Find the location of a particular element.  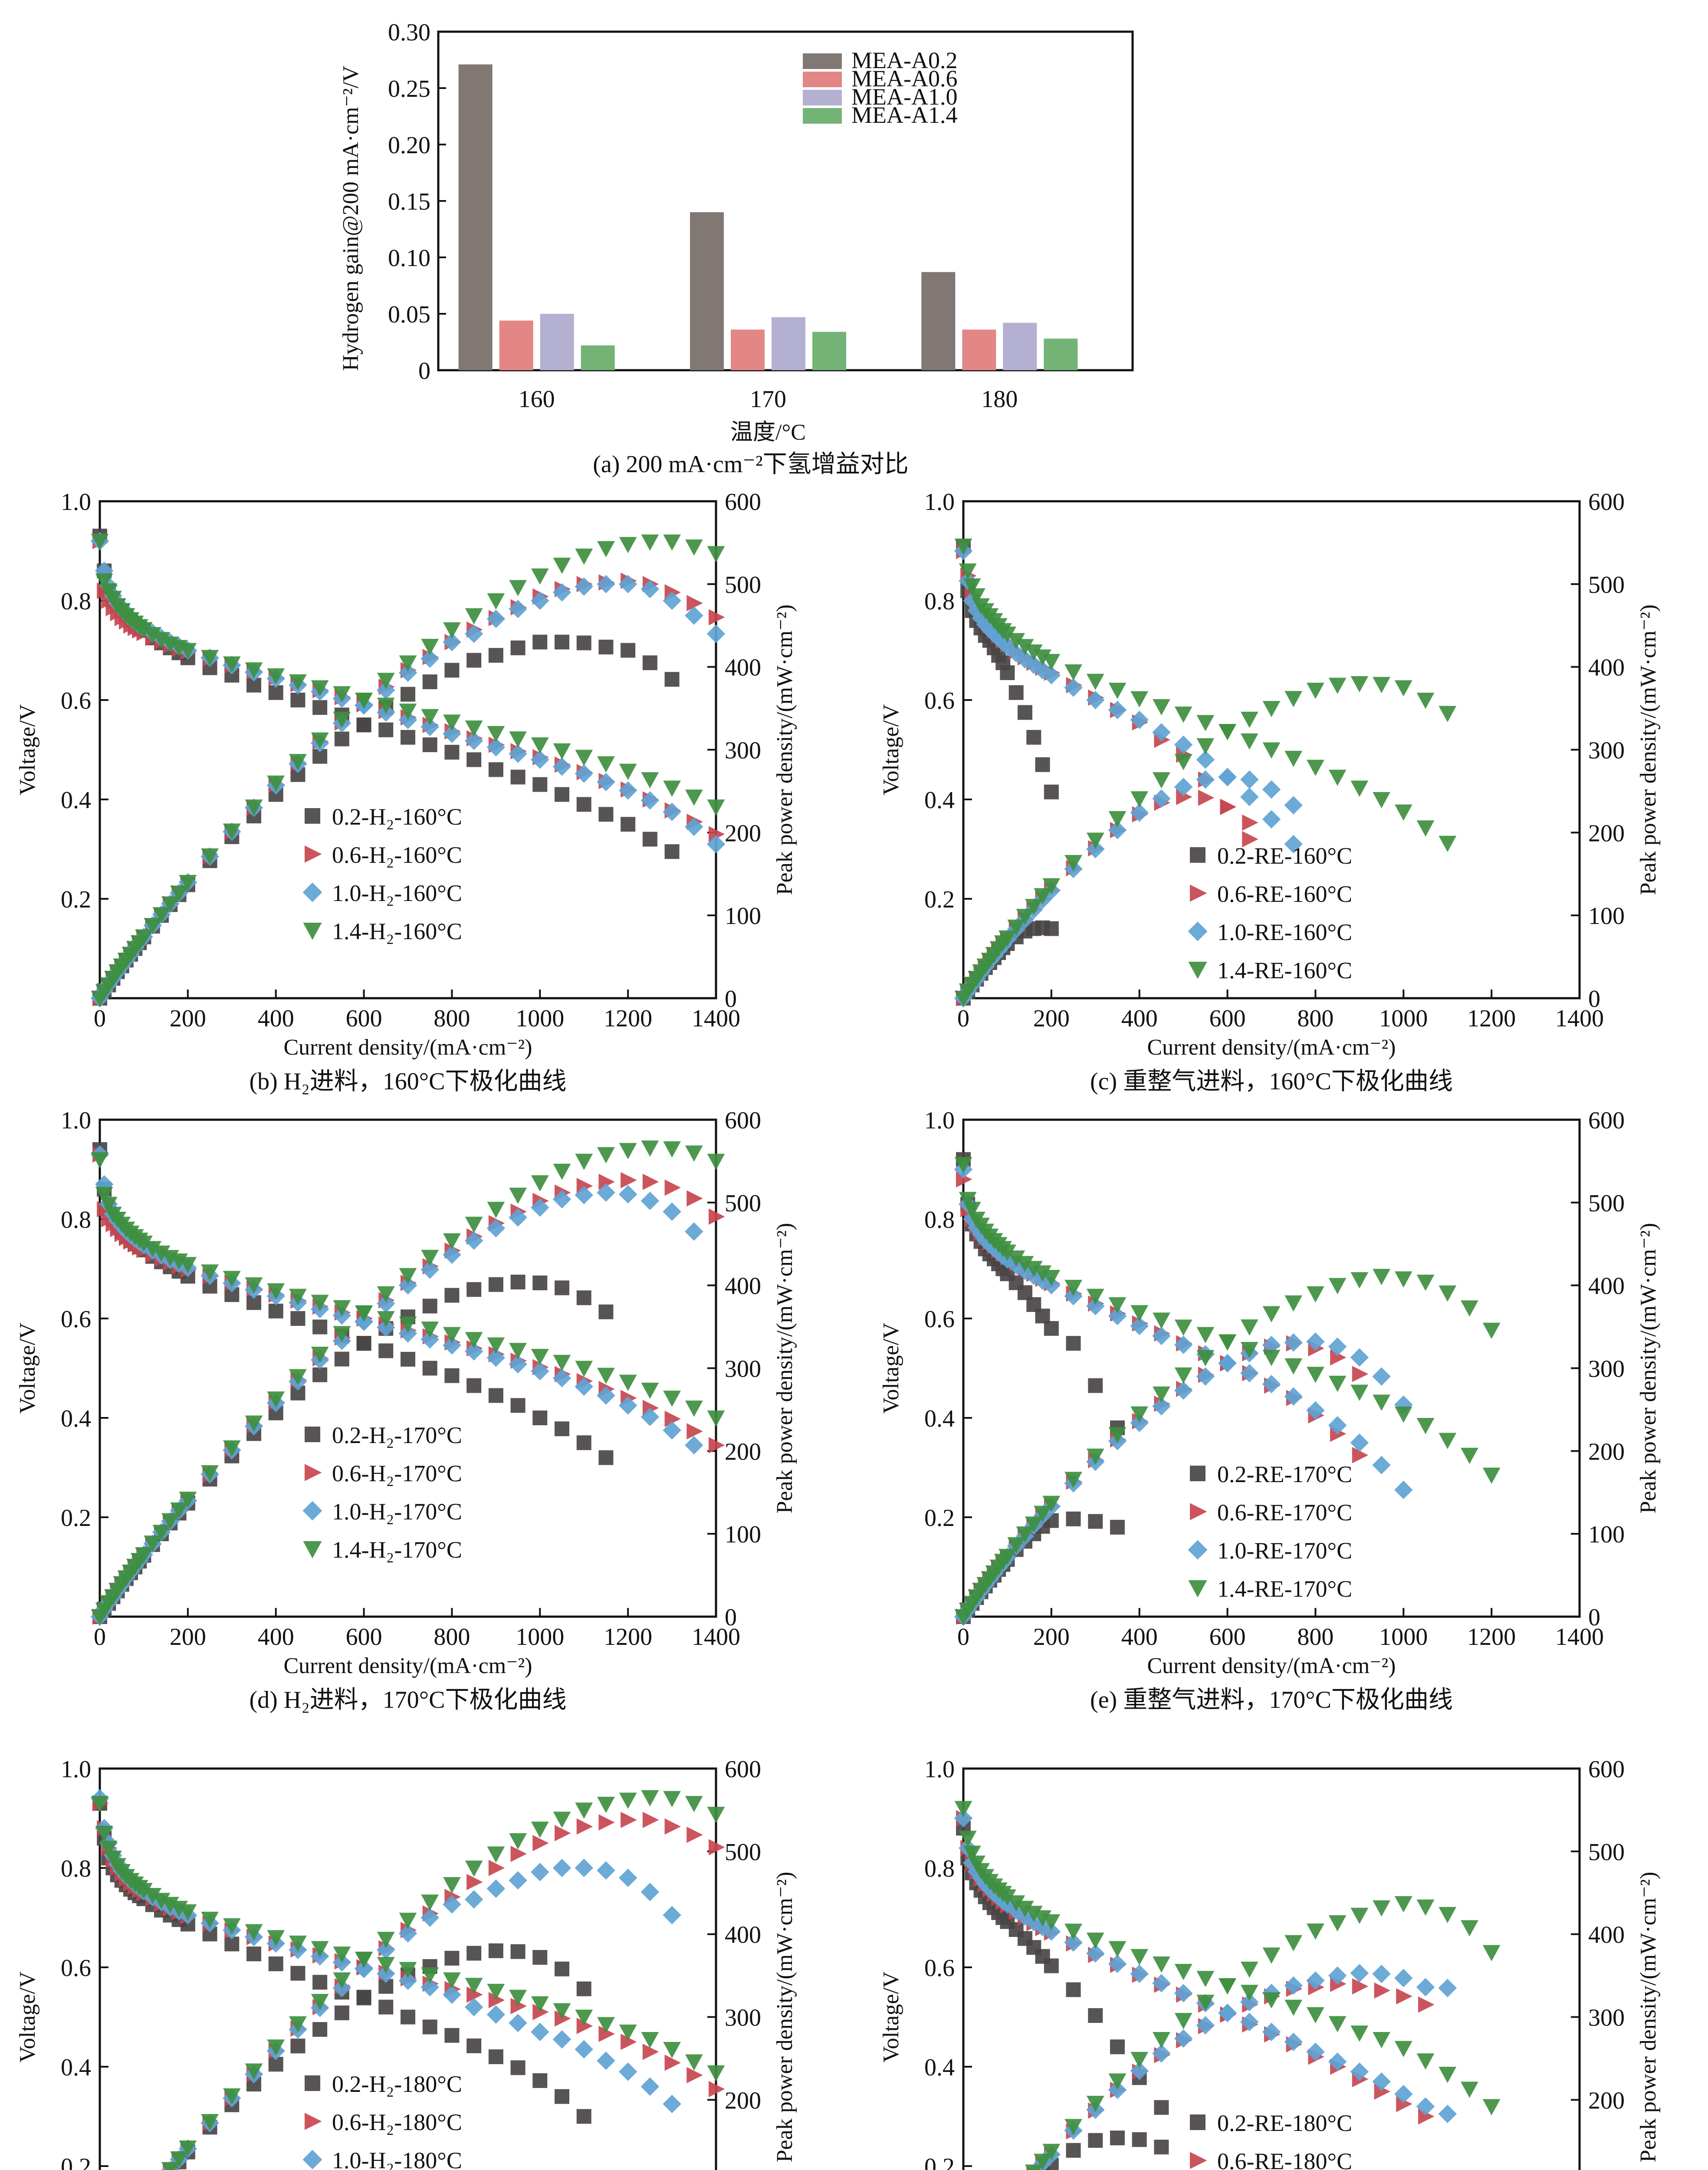

bar-MEA-A1.4-160 is located at coordinates (598, 357).